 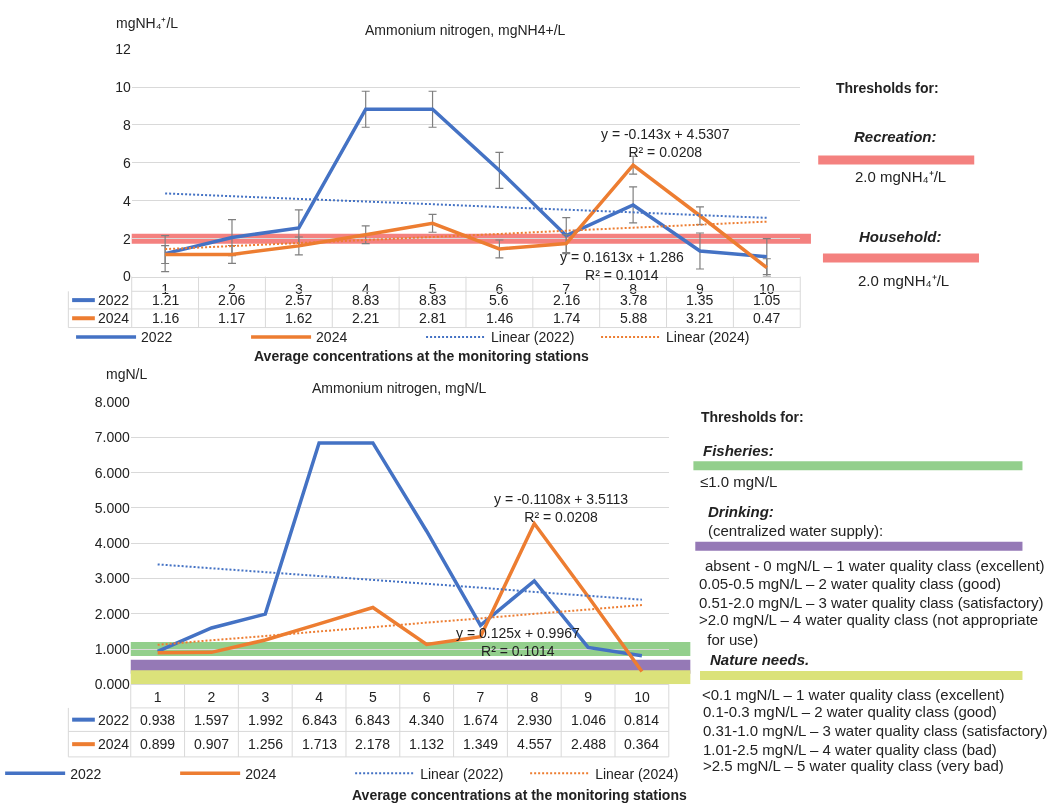 What do you see at coordinates (166, 318) in the screenshot?
I see `data-label: 1.16` at bounding box center [166, 318].